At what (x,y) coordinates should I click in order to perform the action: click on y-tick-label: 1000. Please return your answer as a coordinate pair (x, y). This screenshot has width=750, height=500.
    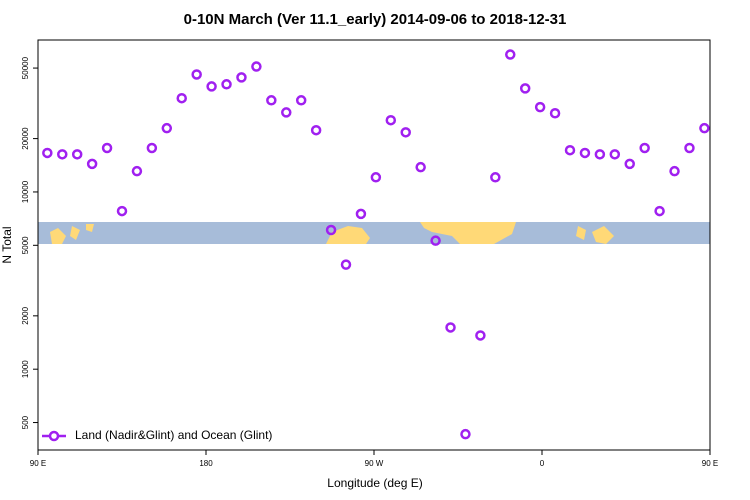
    Looking at the image, I should click on (25, 369).